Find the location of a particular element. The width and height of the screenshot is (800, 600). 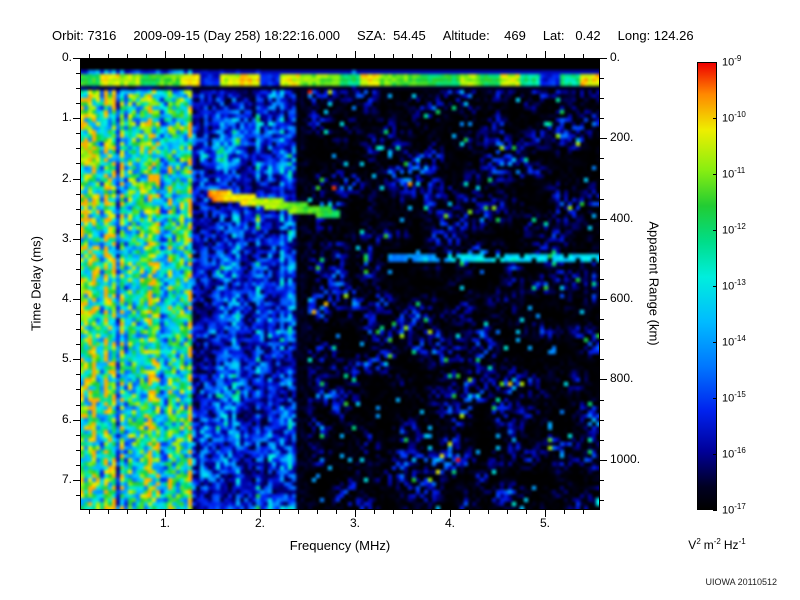

colorbar-tick-label: 10-13 is located at coordinates (734, 285).